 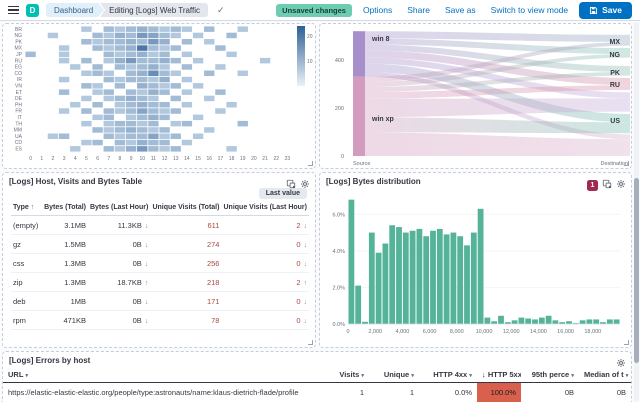 What do you see at coordinates (452, 374) in the screenshot?
I see `column-header: HTTP 4xx ▾` at bounding box center [452, 374].